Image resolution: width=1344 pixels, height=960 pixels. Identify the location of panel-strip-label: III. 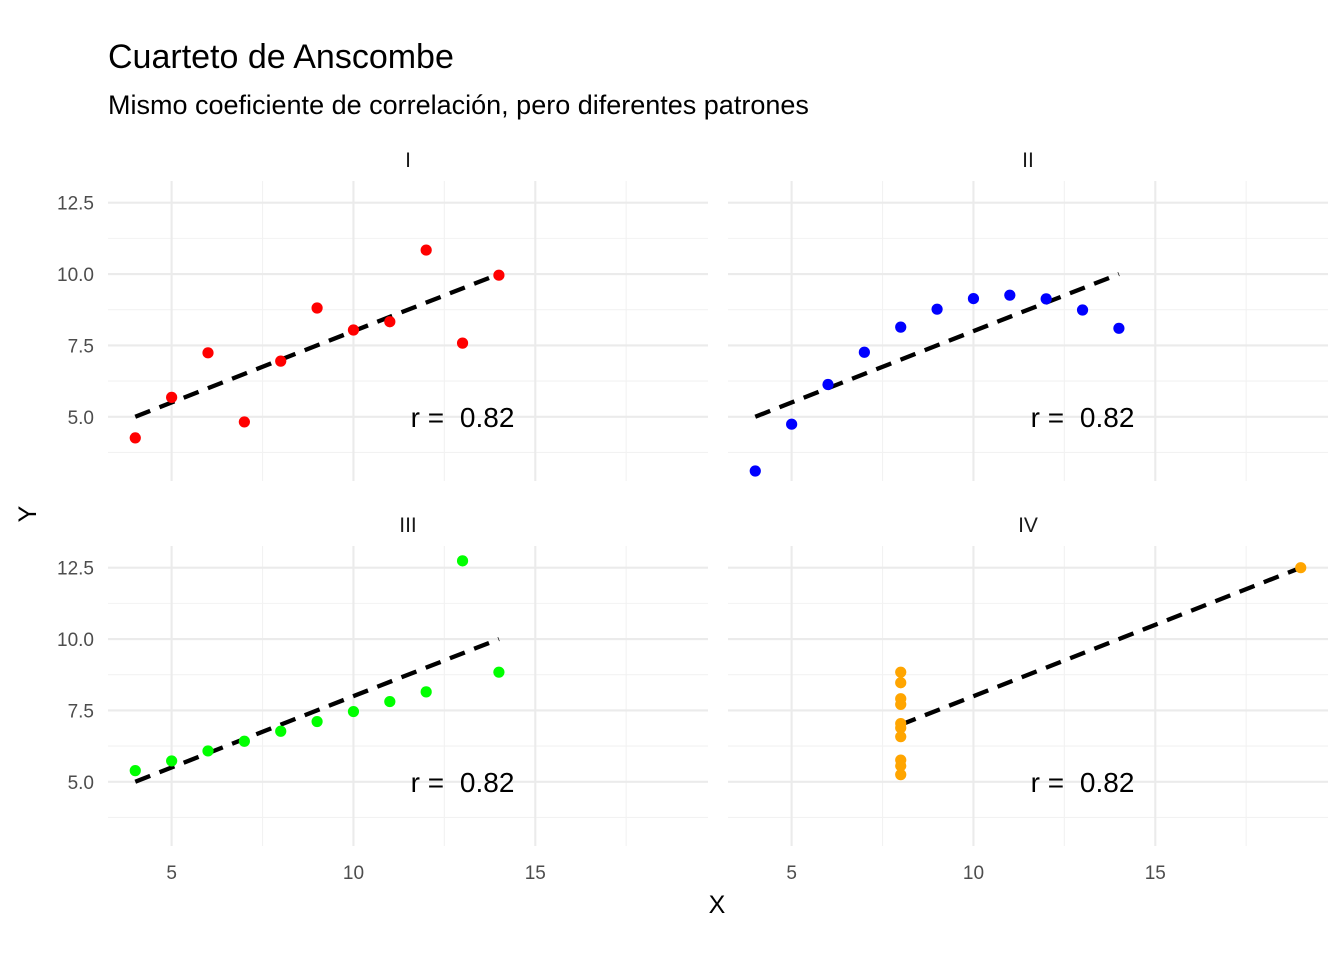
(408, 525).